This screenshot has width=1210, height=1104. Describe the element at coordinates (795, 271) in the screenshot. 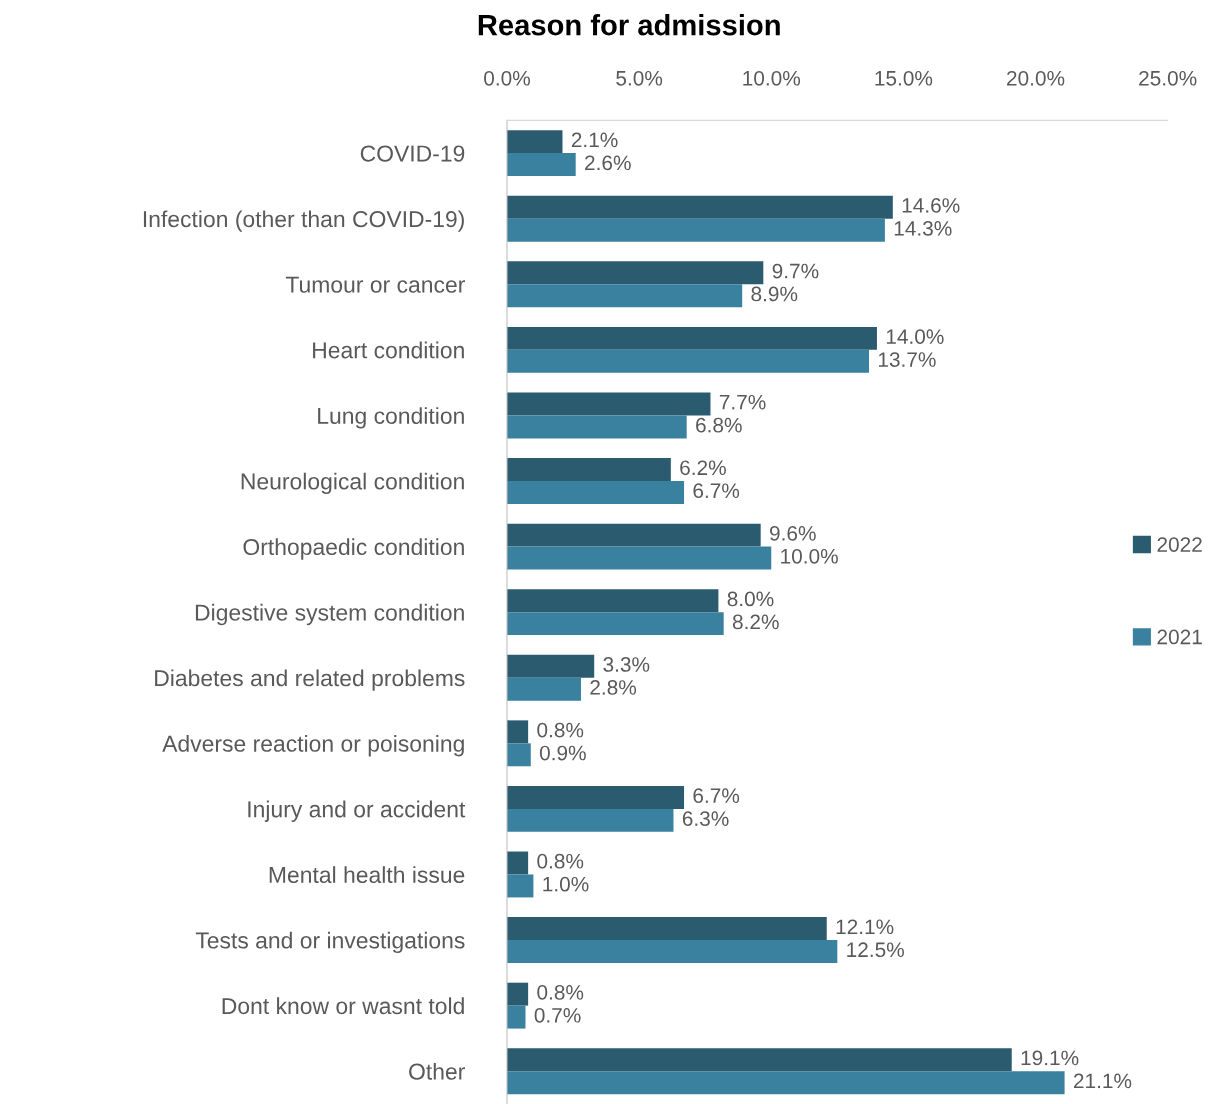

I see `data-label: 9.7%` at that location.